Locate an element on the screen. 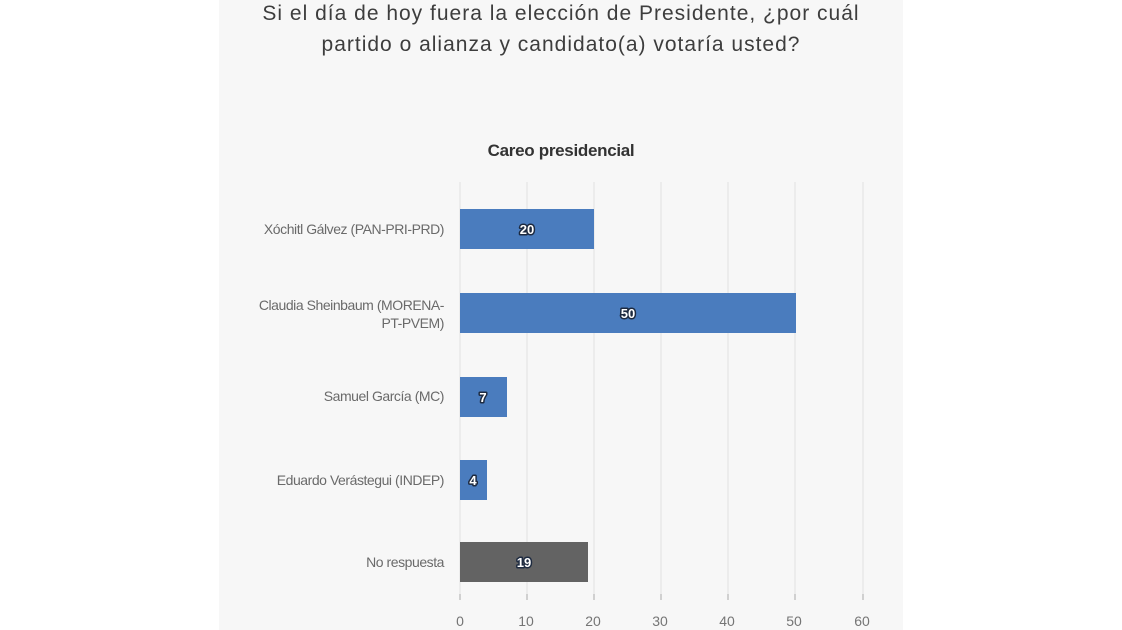  svg-text: 7 is located at coordinates (482, 397).